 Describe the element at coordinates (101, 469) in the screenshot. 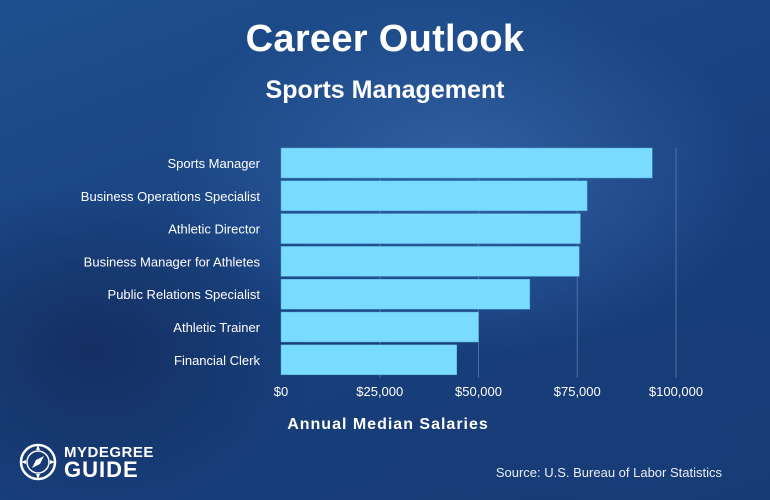

I see `logo-text-bottom: GUIDE` at that location.